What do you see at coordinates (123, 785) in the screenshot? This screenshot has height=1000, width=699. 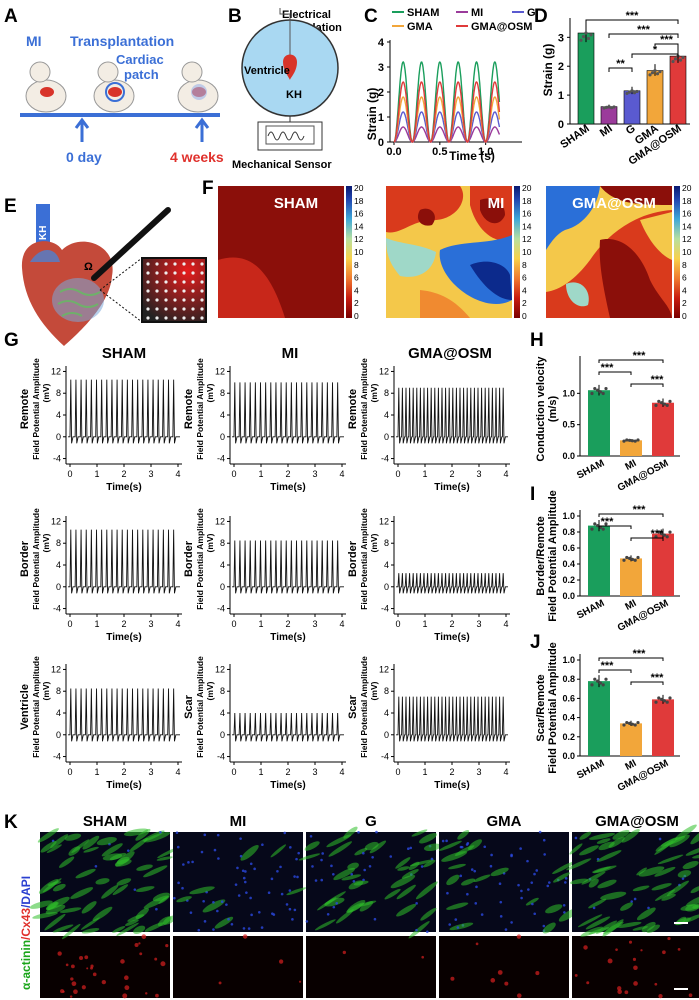 I see `xlabel: Time(s)` at bounding box center [123, 785].